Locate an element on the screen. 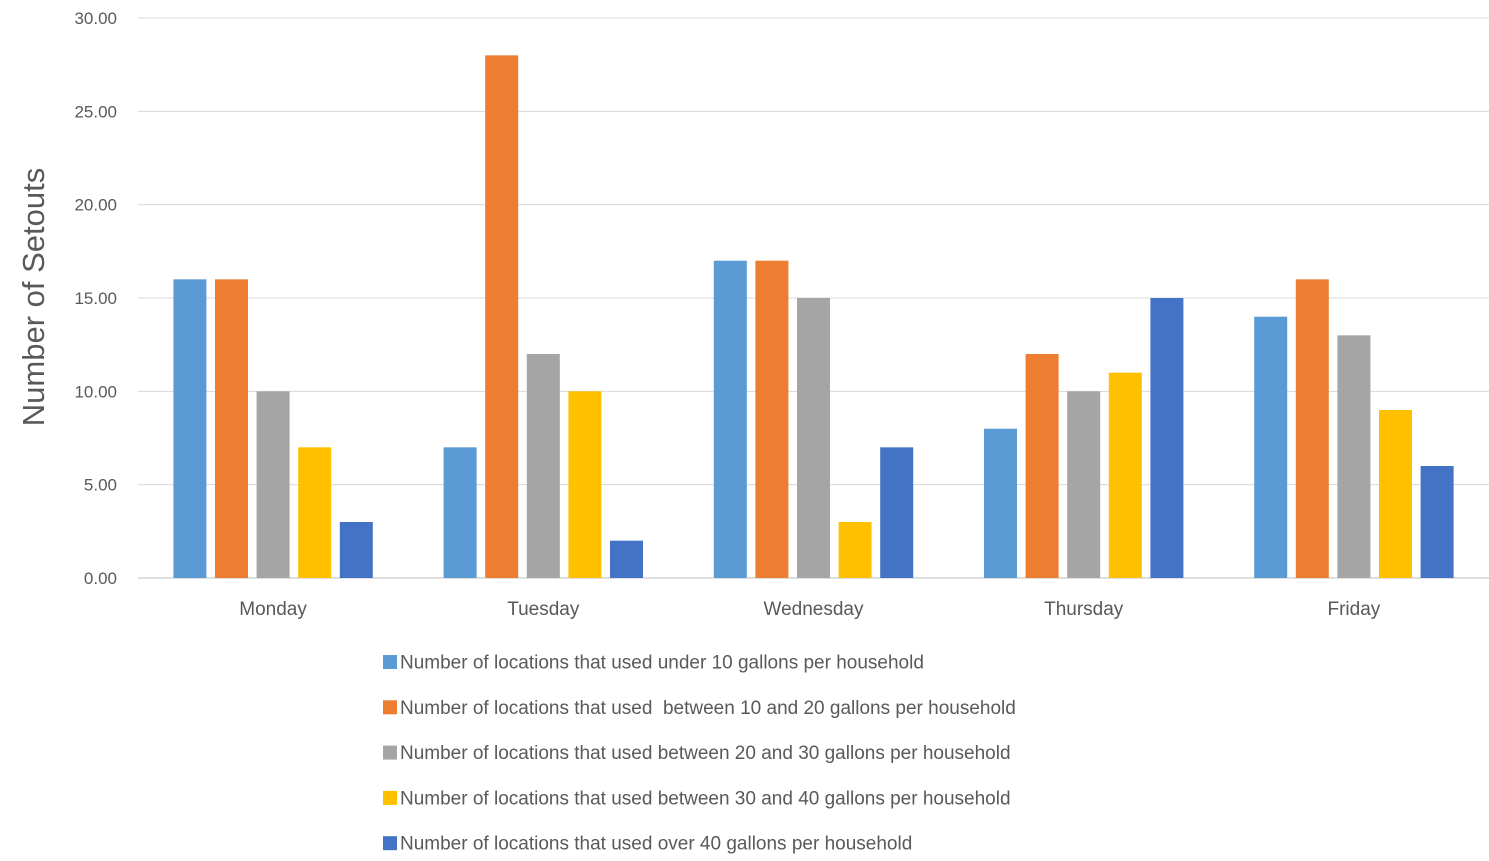  x-tick-label: Thursday is located at coordinates (1084, 609).